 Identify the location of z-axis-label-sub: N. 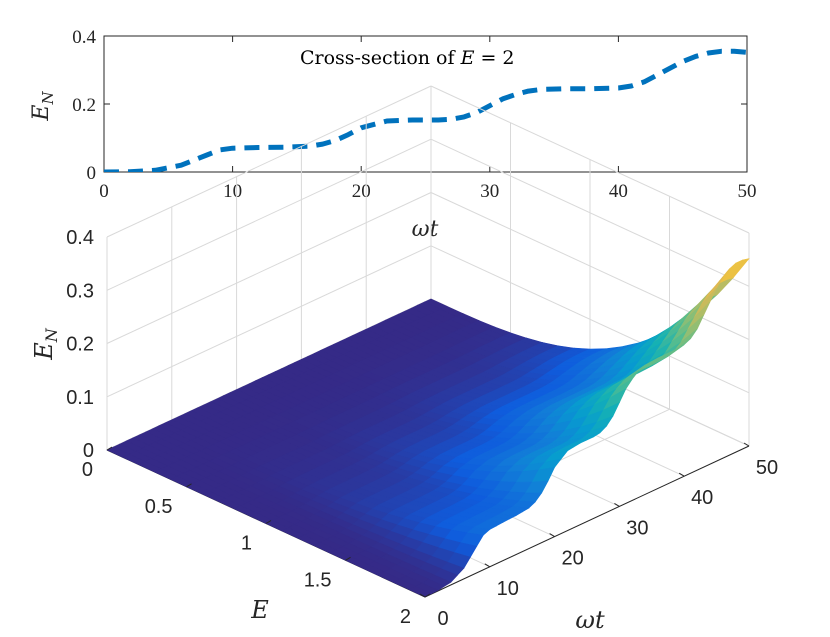
(51, 335).